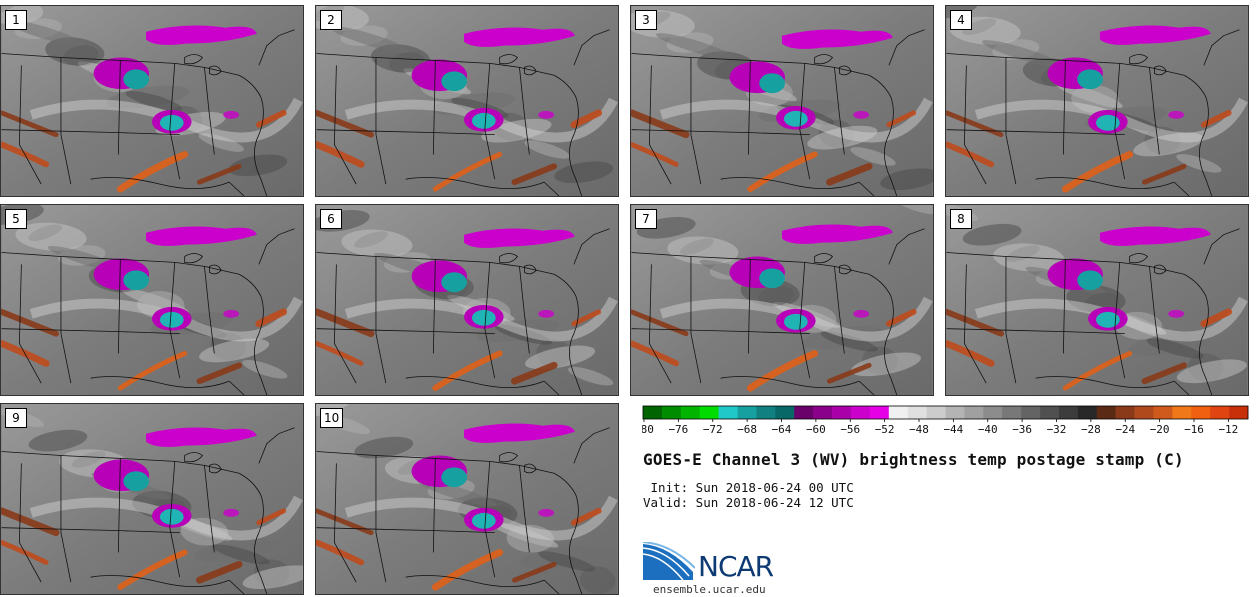 This screenshot has height=597, width=1260. Describe the element at coordinates (1022, 429) in the screenshot. I see `colorbar-tick-label: −36` at that location.